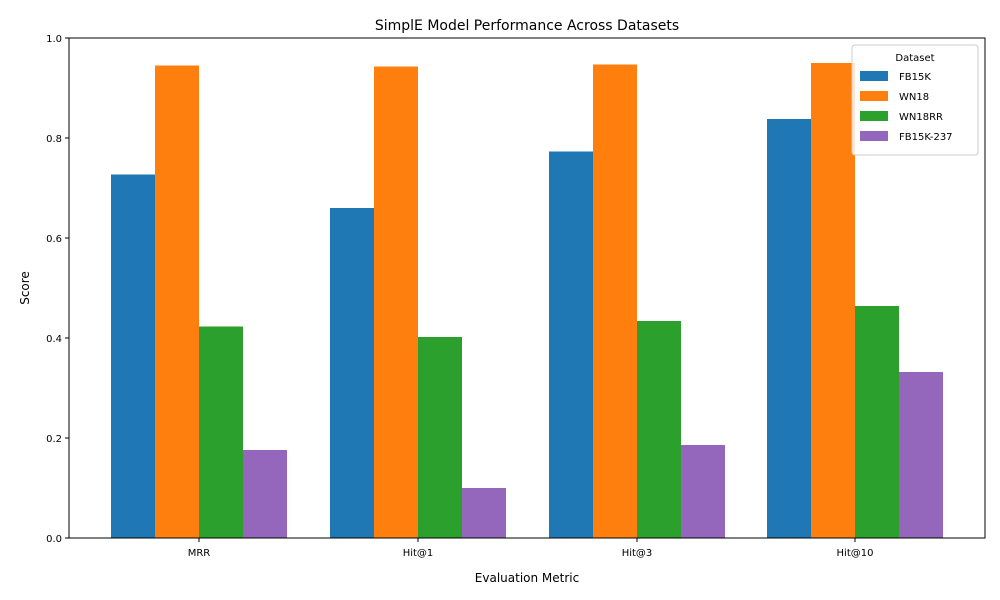  Describe the element at coordinates (915, 77) in the screenshot. I see `legend-label-fb15k: FB15K` at that location.